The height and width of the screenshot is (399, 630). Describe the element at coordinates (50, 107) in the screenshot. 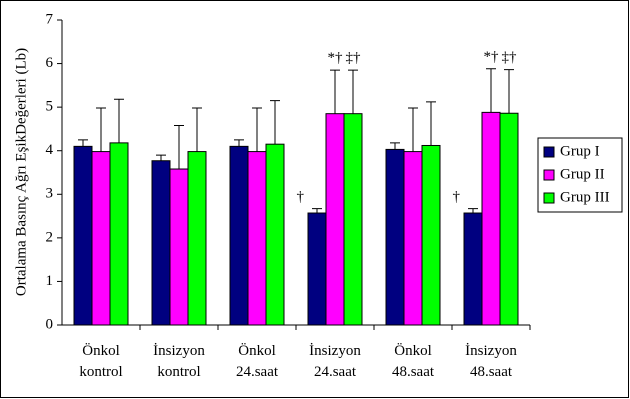

I see `y-tick-label: 5` at that location.